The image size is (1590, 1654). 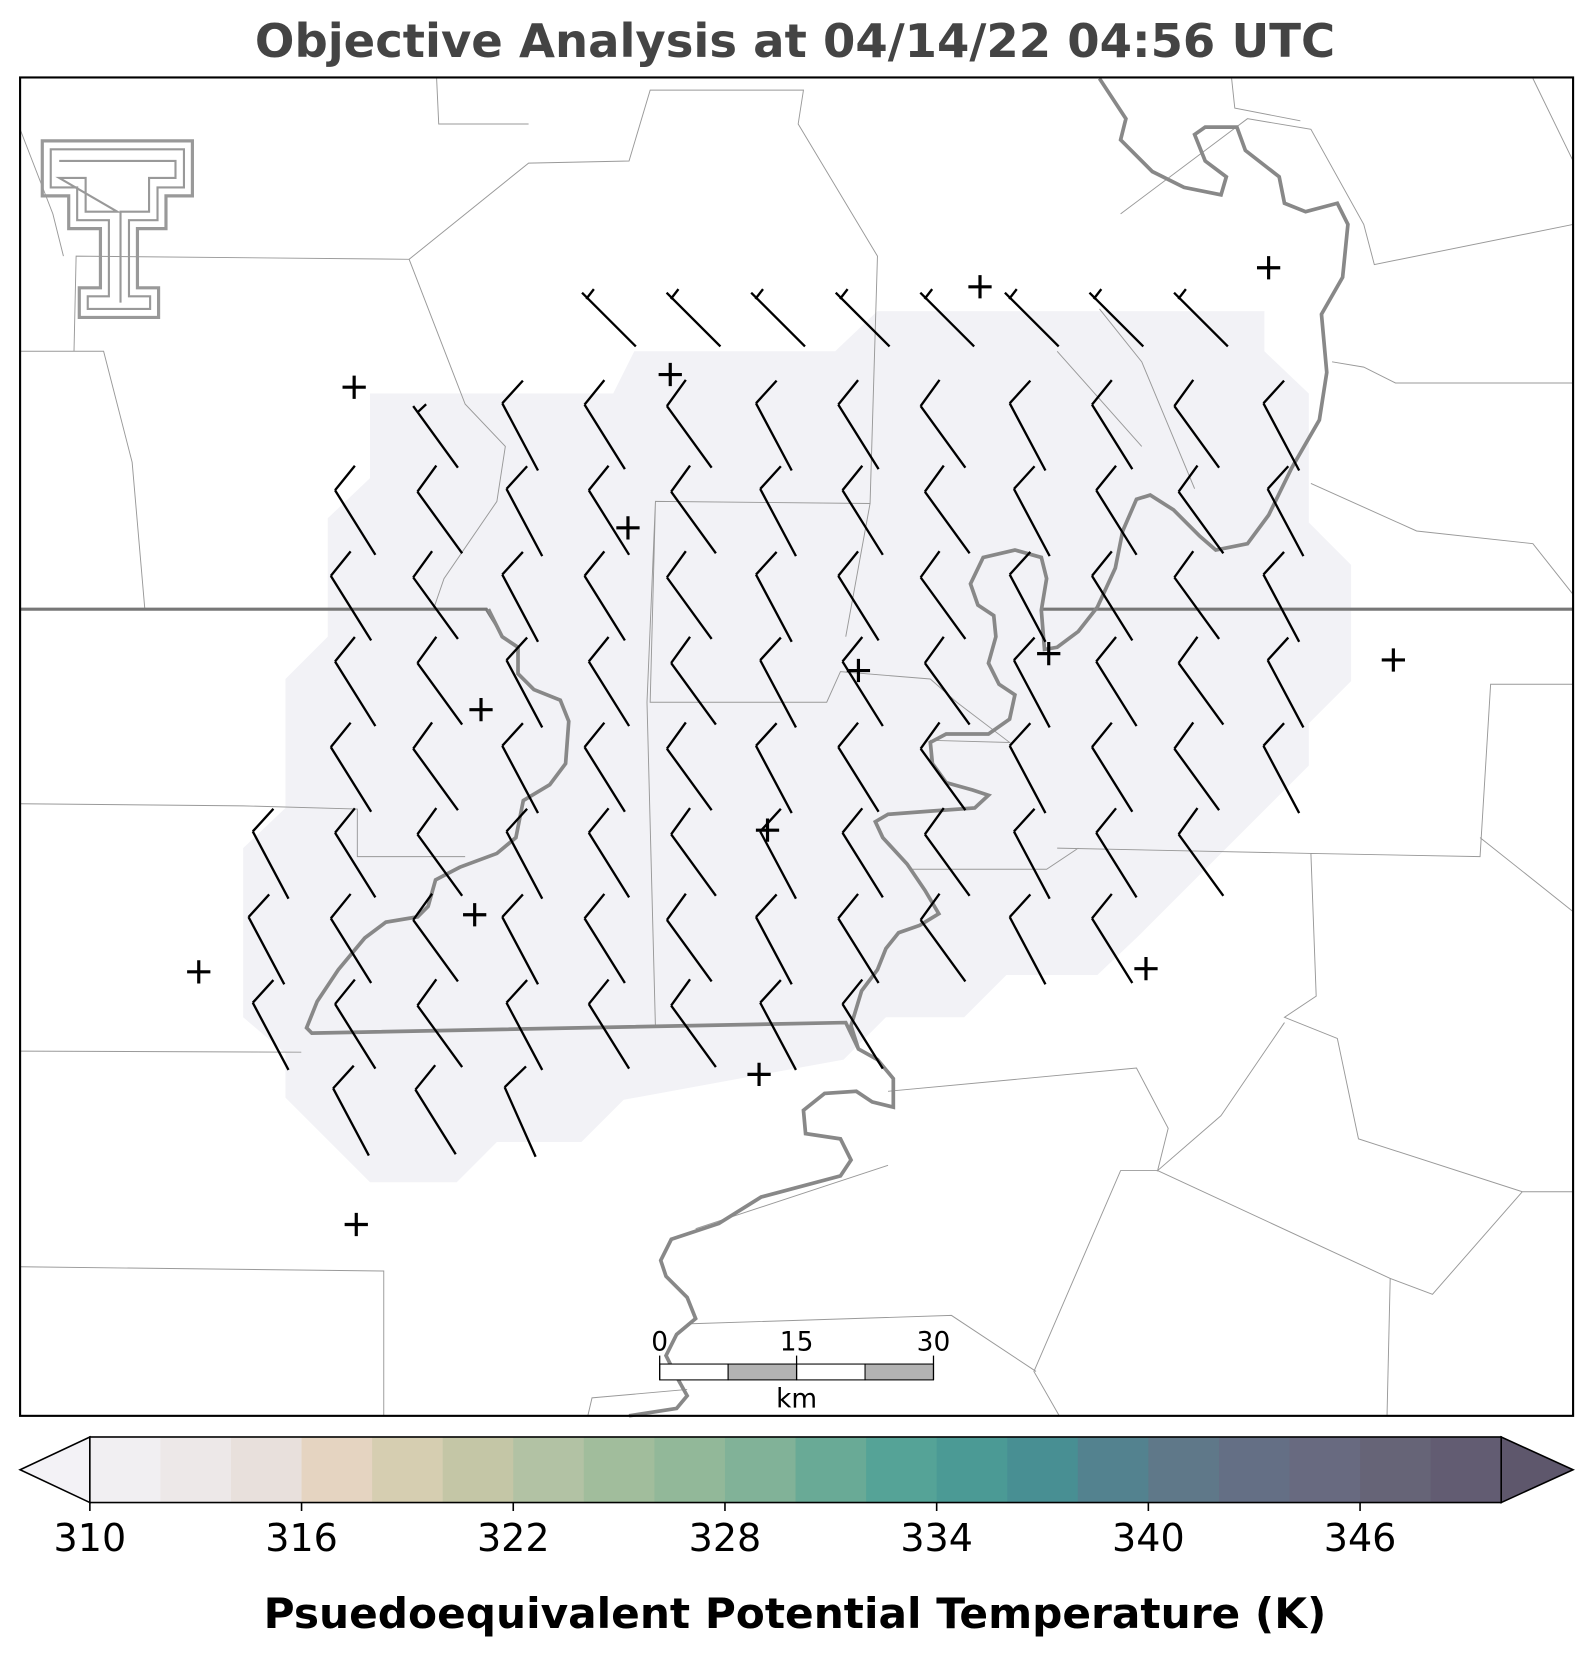 What do you see at coordinates (797, 1341) in the screenshot?
I see `scale-label: 15` at bounding box center [797, 1341].